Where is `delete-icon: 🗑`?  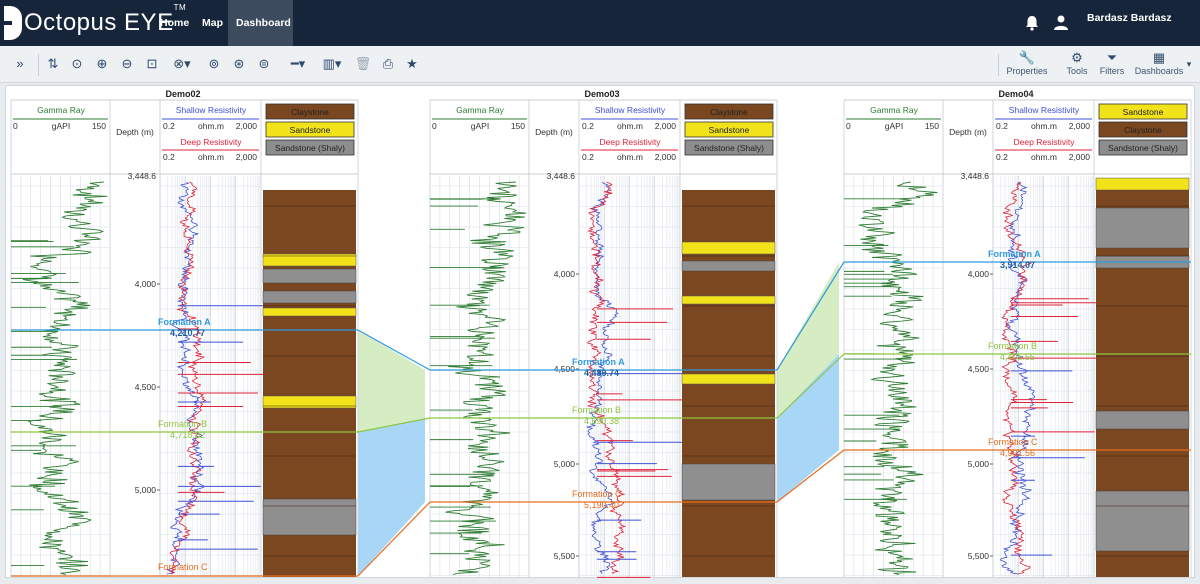 delete-icon: 🗑 is located at coordinates (363, 63).